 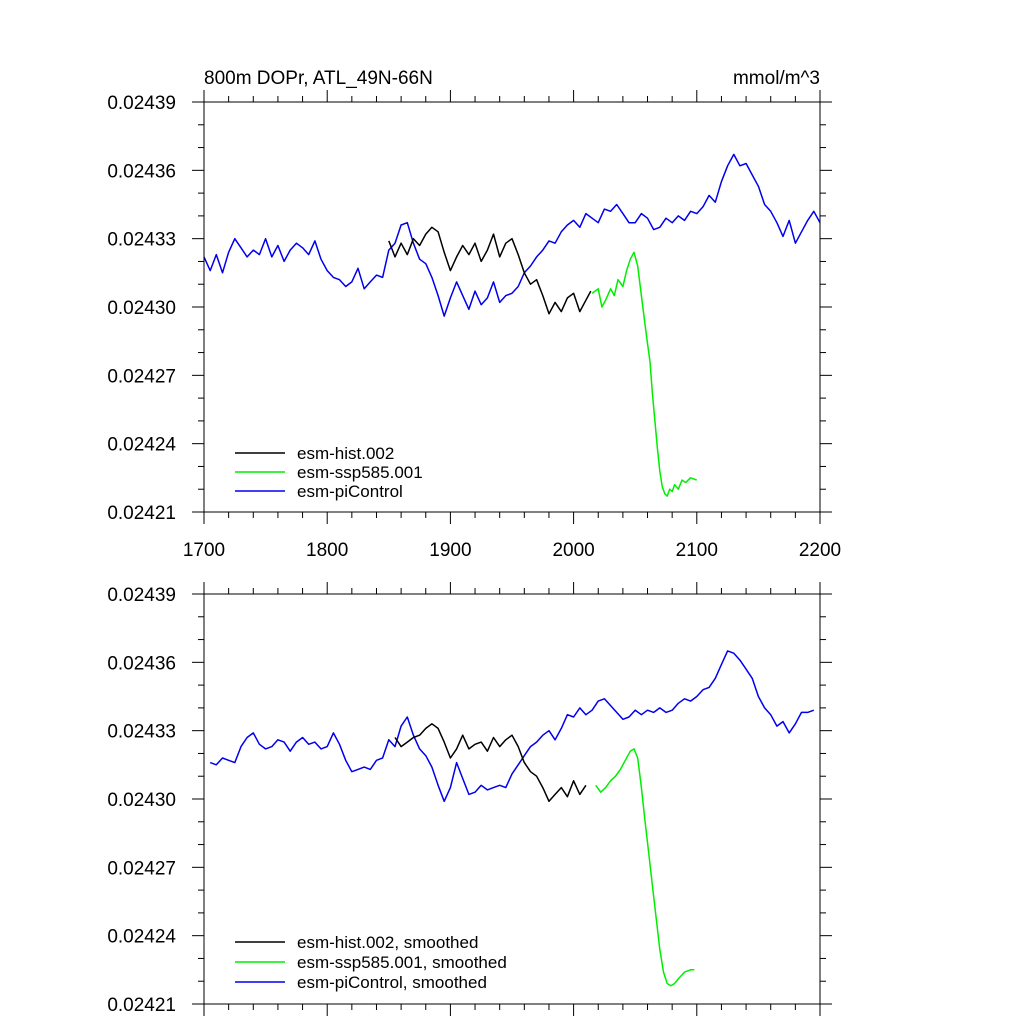 I want to click on legend-label-picontrol-smoothed: esm-piControl, smoothed, so click(x=392, y=982).